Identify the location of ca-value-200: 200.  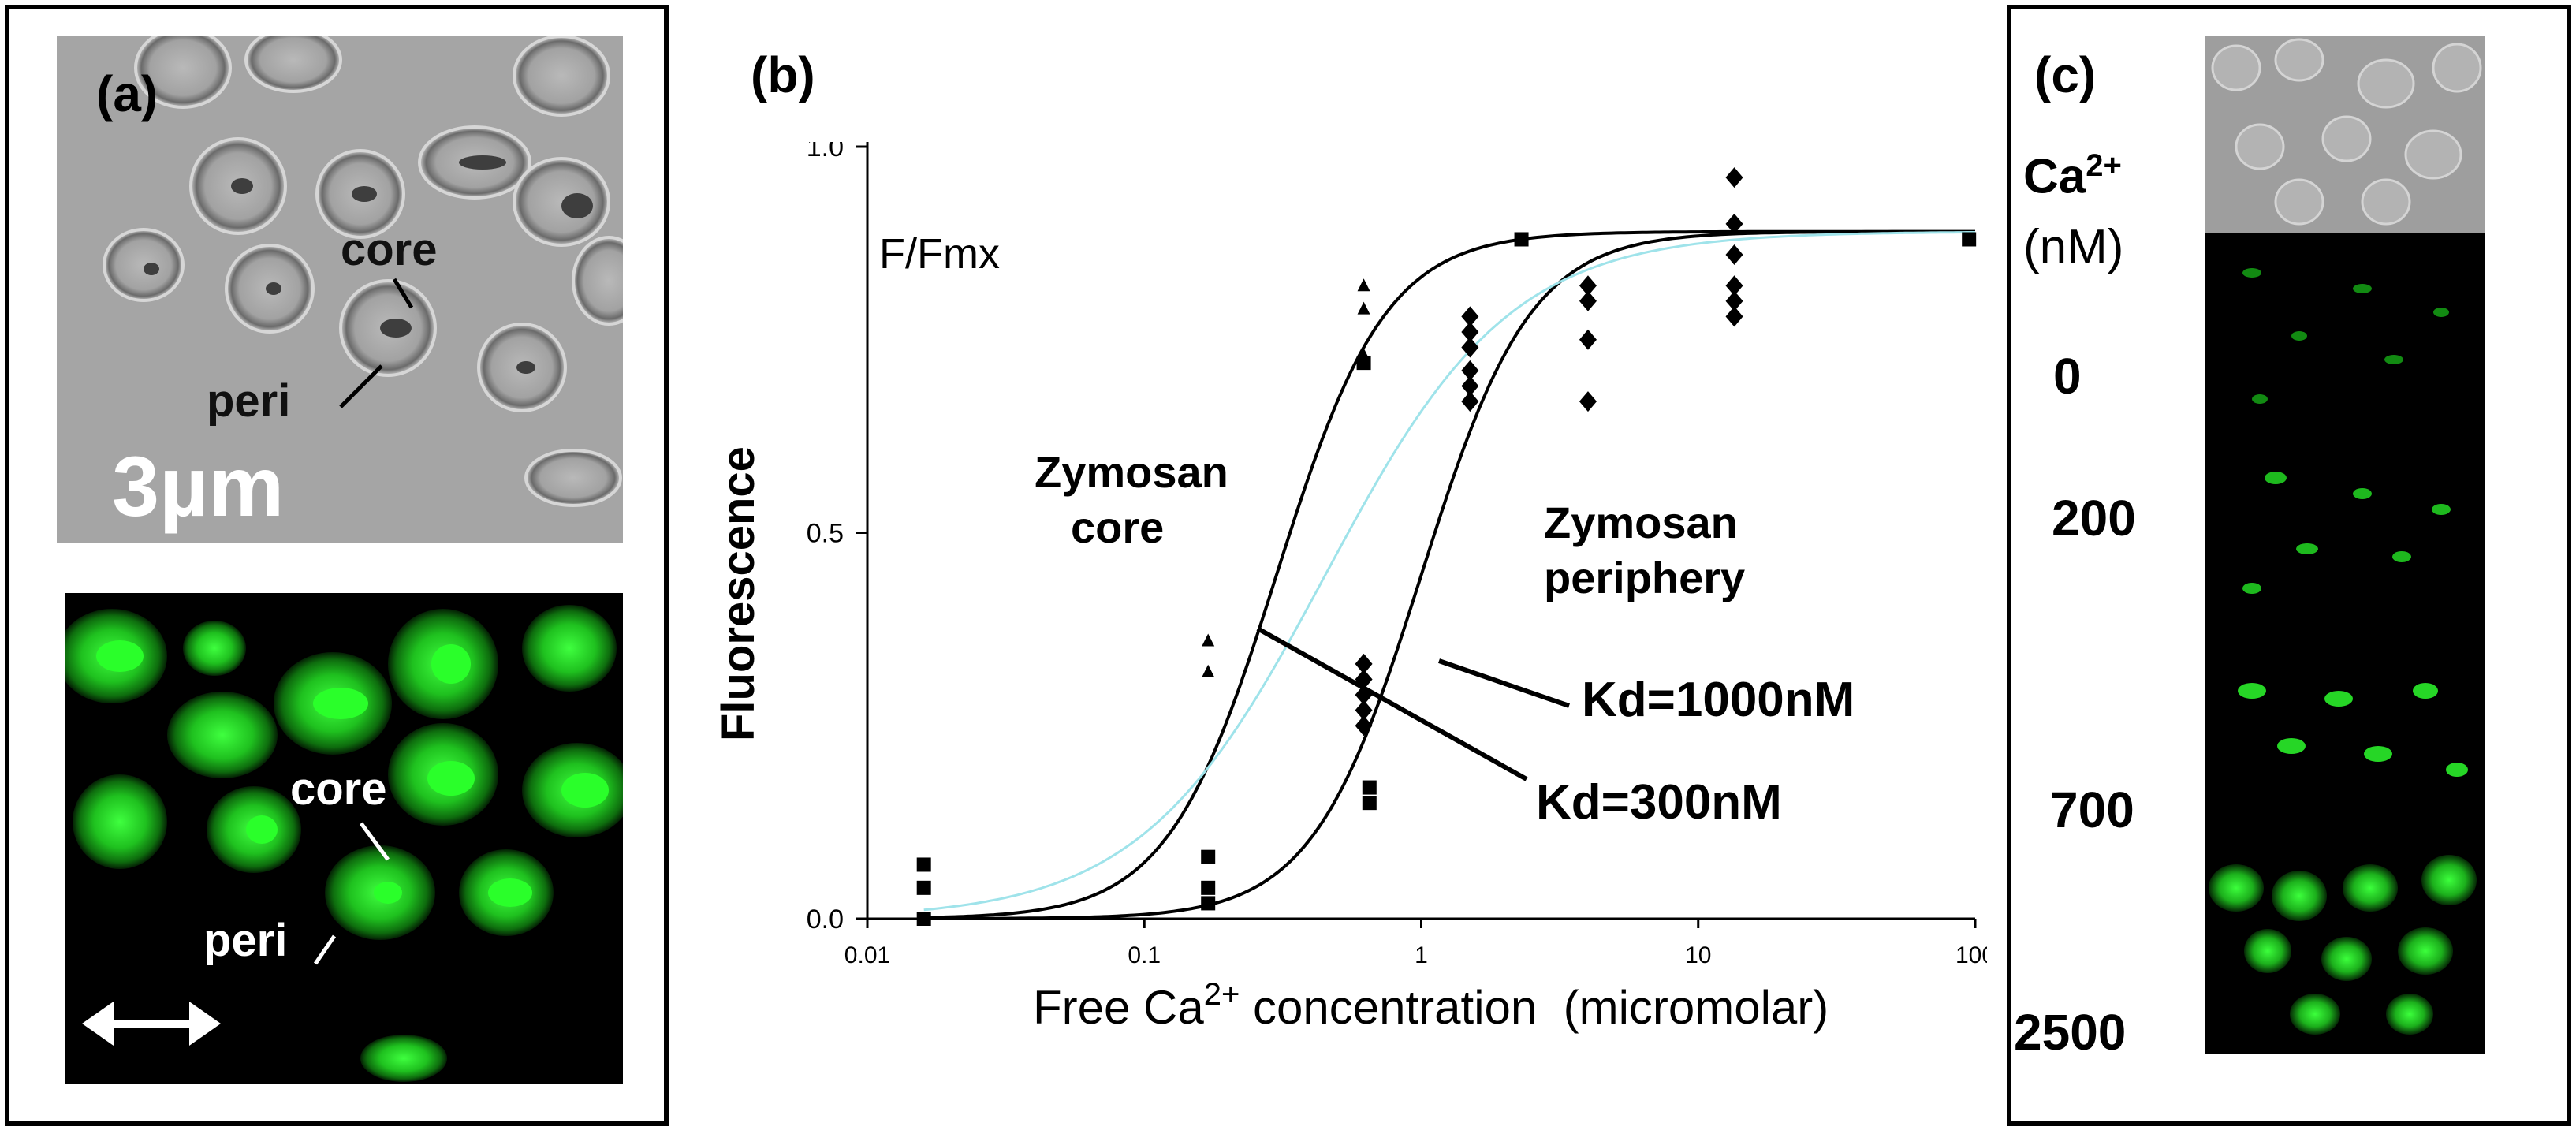
(2094, 518).